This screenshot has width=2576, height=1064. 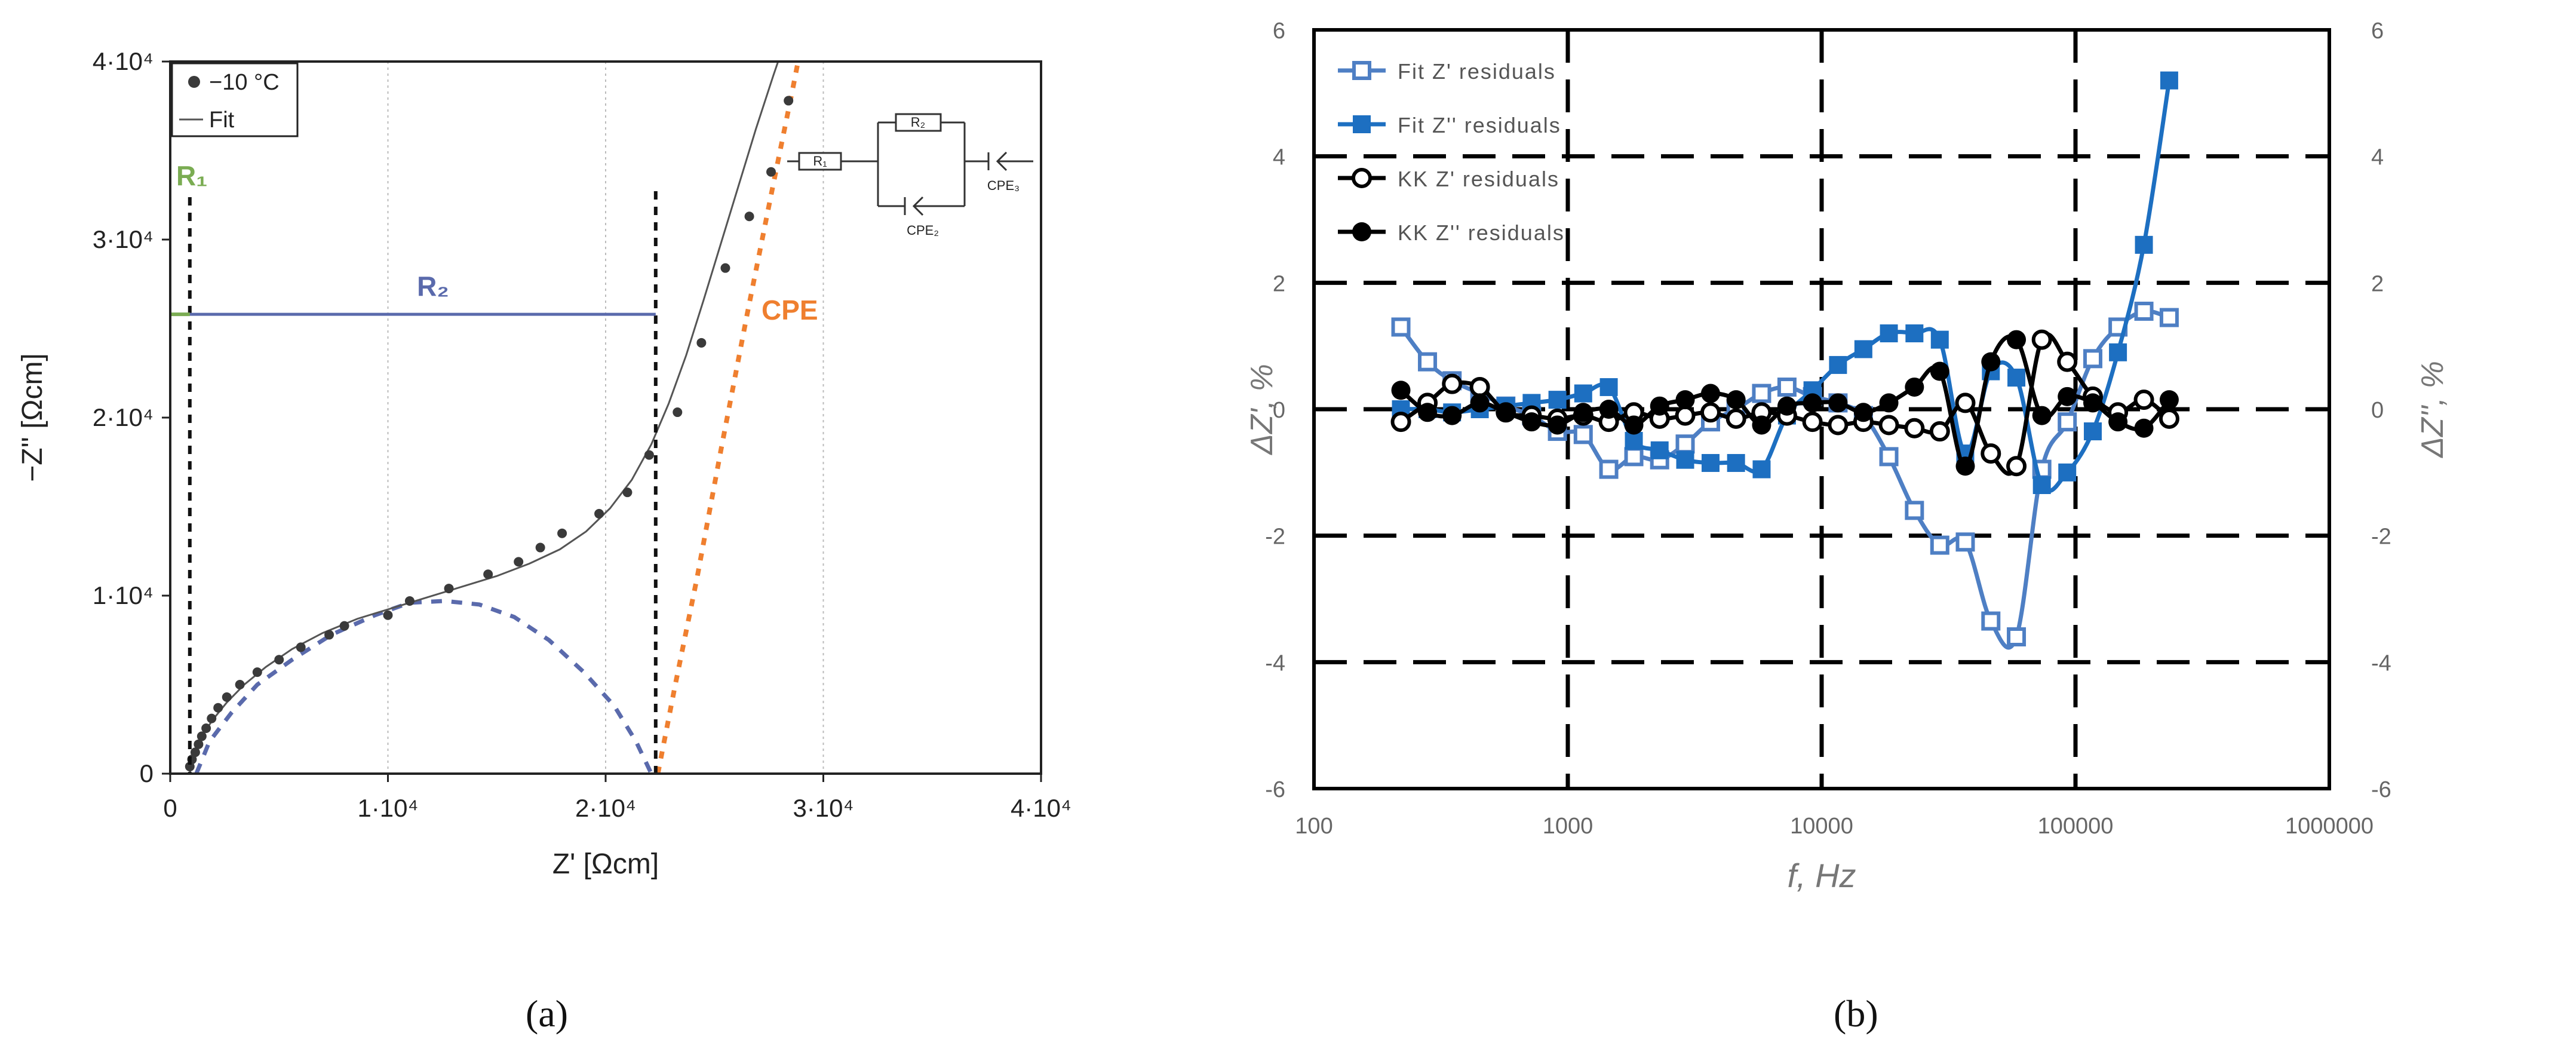 What do you see at coordinates (910, 164) in the screenshot?
I see `equivalent-circuit-diagram` at bounding box center [910, 164].